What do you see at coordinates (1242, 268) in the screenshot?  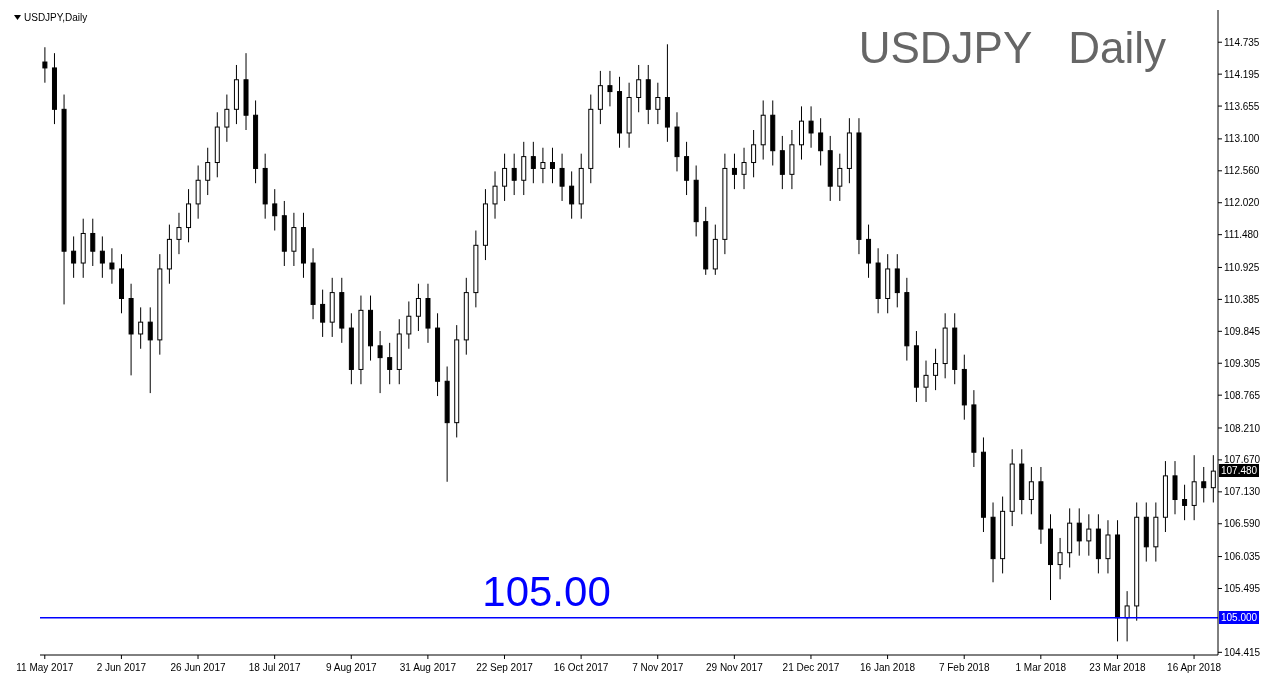 I see `y-tick-label: 110.925` at bounding box center [1242, 268].